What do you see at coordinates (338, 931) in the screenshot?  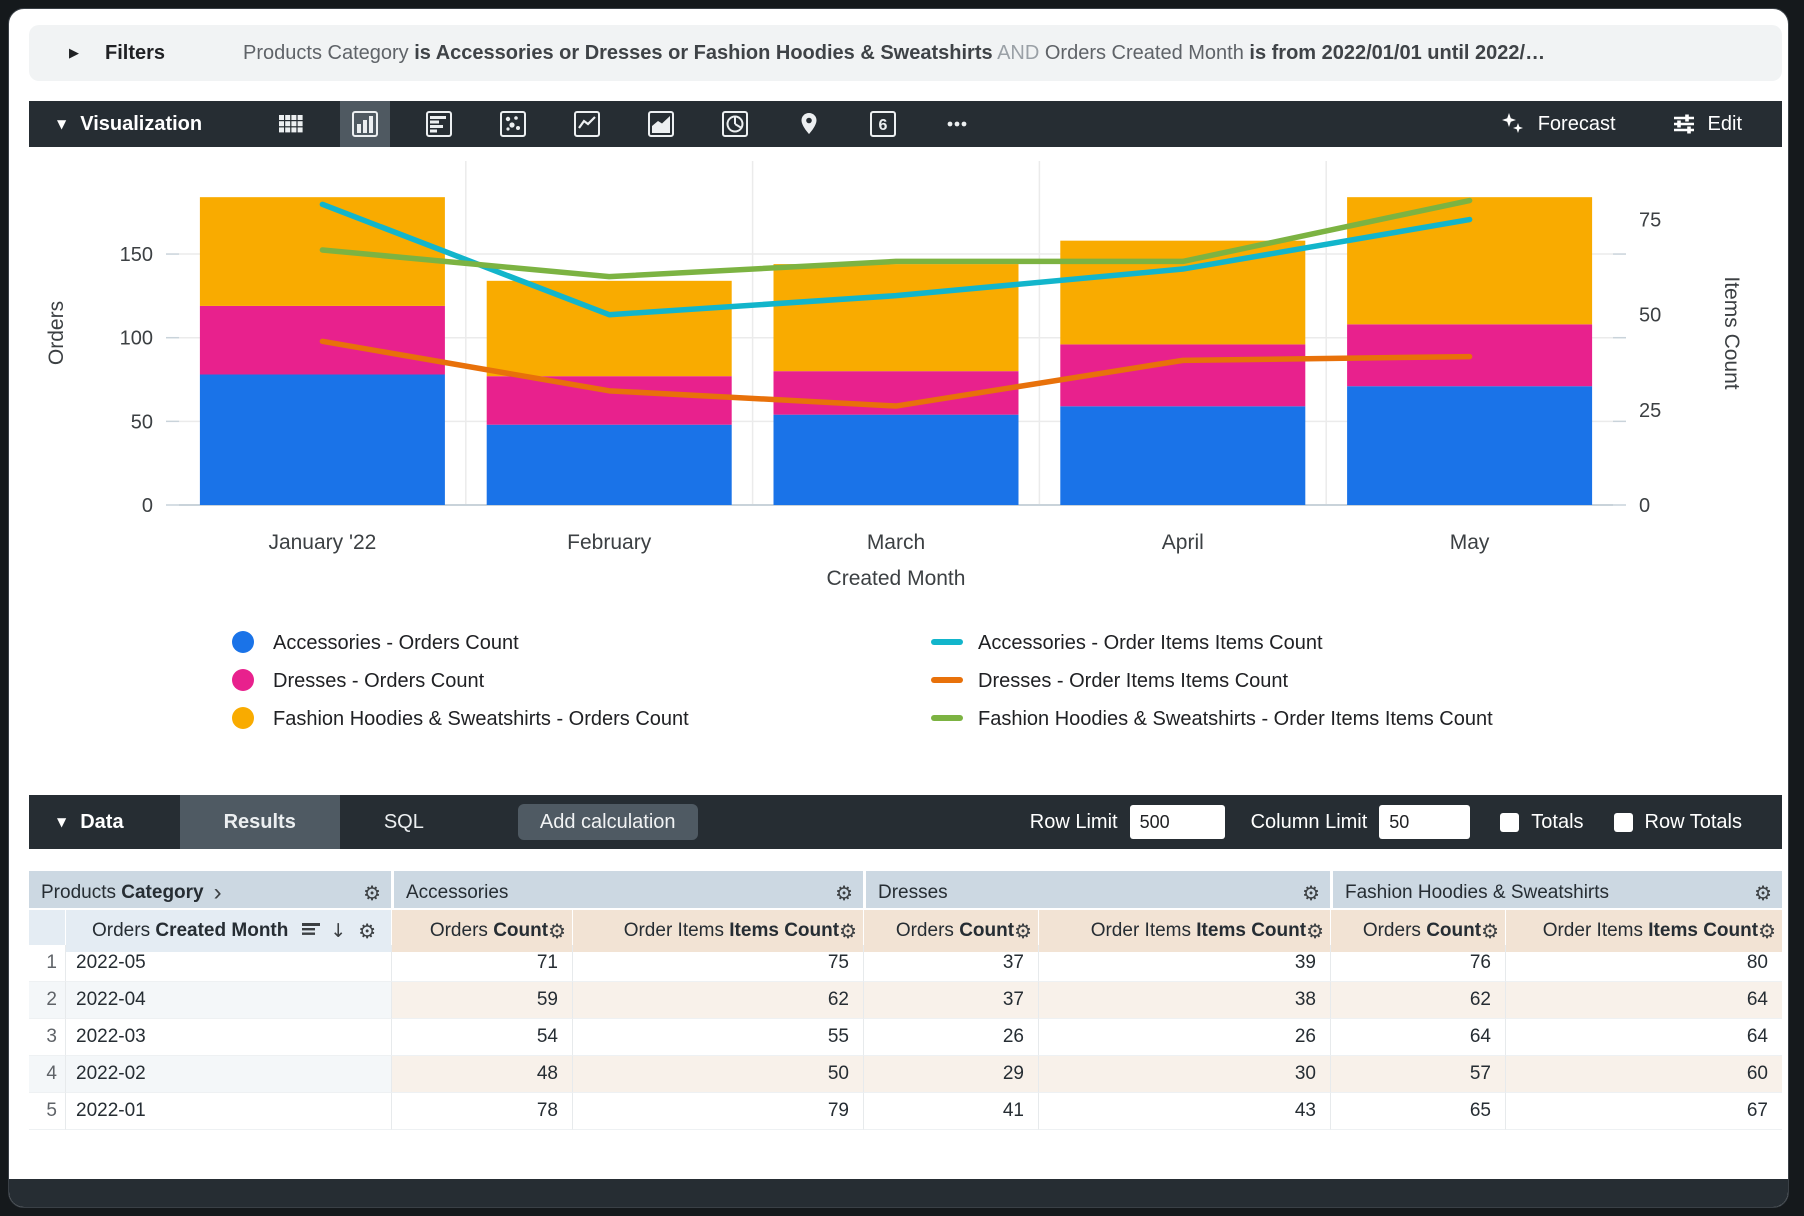 I see `sort-desc-icon: ↓` at bounding box center [338, 931].